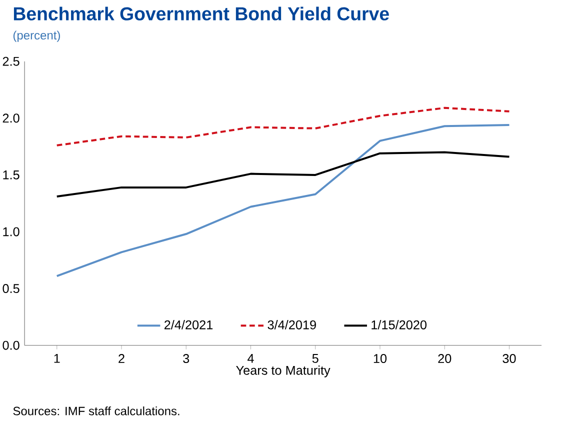  What do you see at coordinates (11, 231) in the screenshot?
I see `y-tick-label: 1.0` at bounding box center [11, 231].